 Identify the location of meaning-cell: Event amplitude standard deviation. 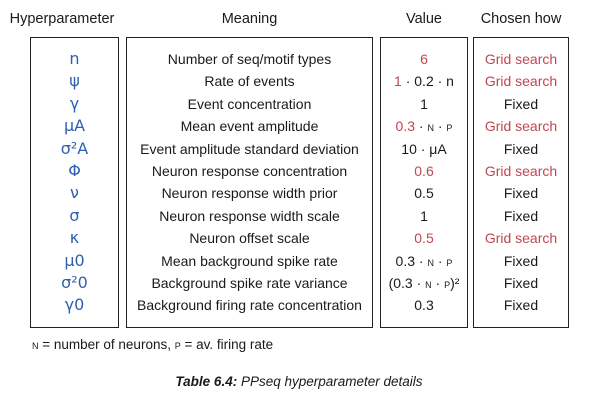
(249, 148).